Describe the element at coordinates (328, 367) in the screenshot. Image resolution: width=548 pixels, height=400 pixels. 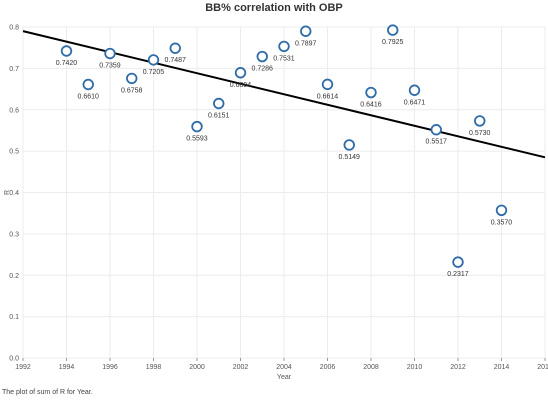
I see `x-tick-label: 2006` at that location.